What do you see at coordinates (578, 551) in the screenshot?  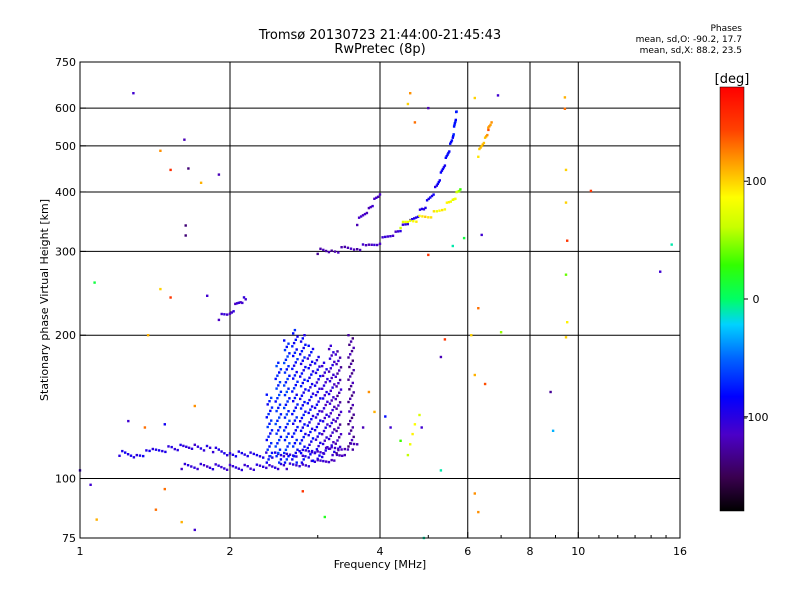 I see `x-tick-label: 10` at bounding box center [578, 551].